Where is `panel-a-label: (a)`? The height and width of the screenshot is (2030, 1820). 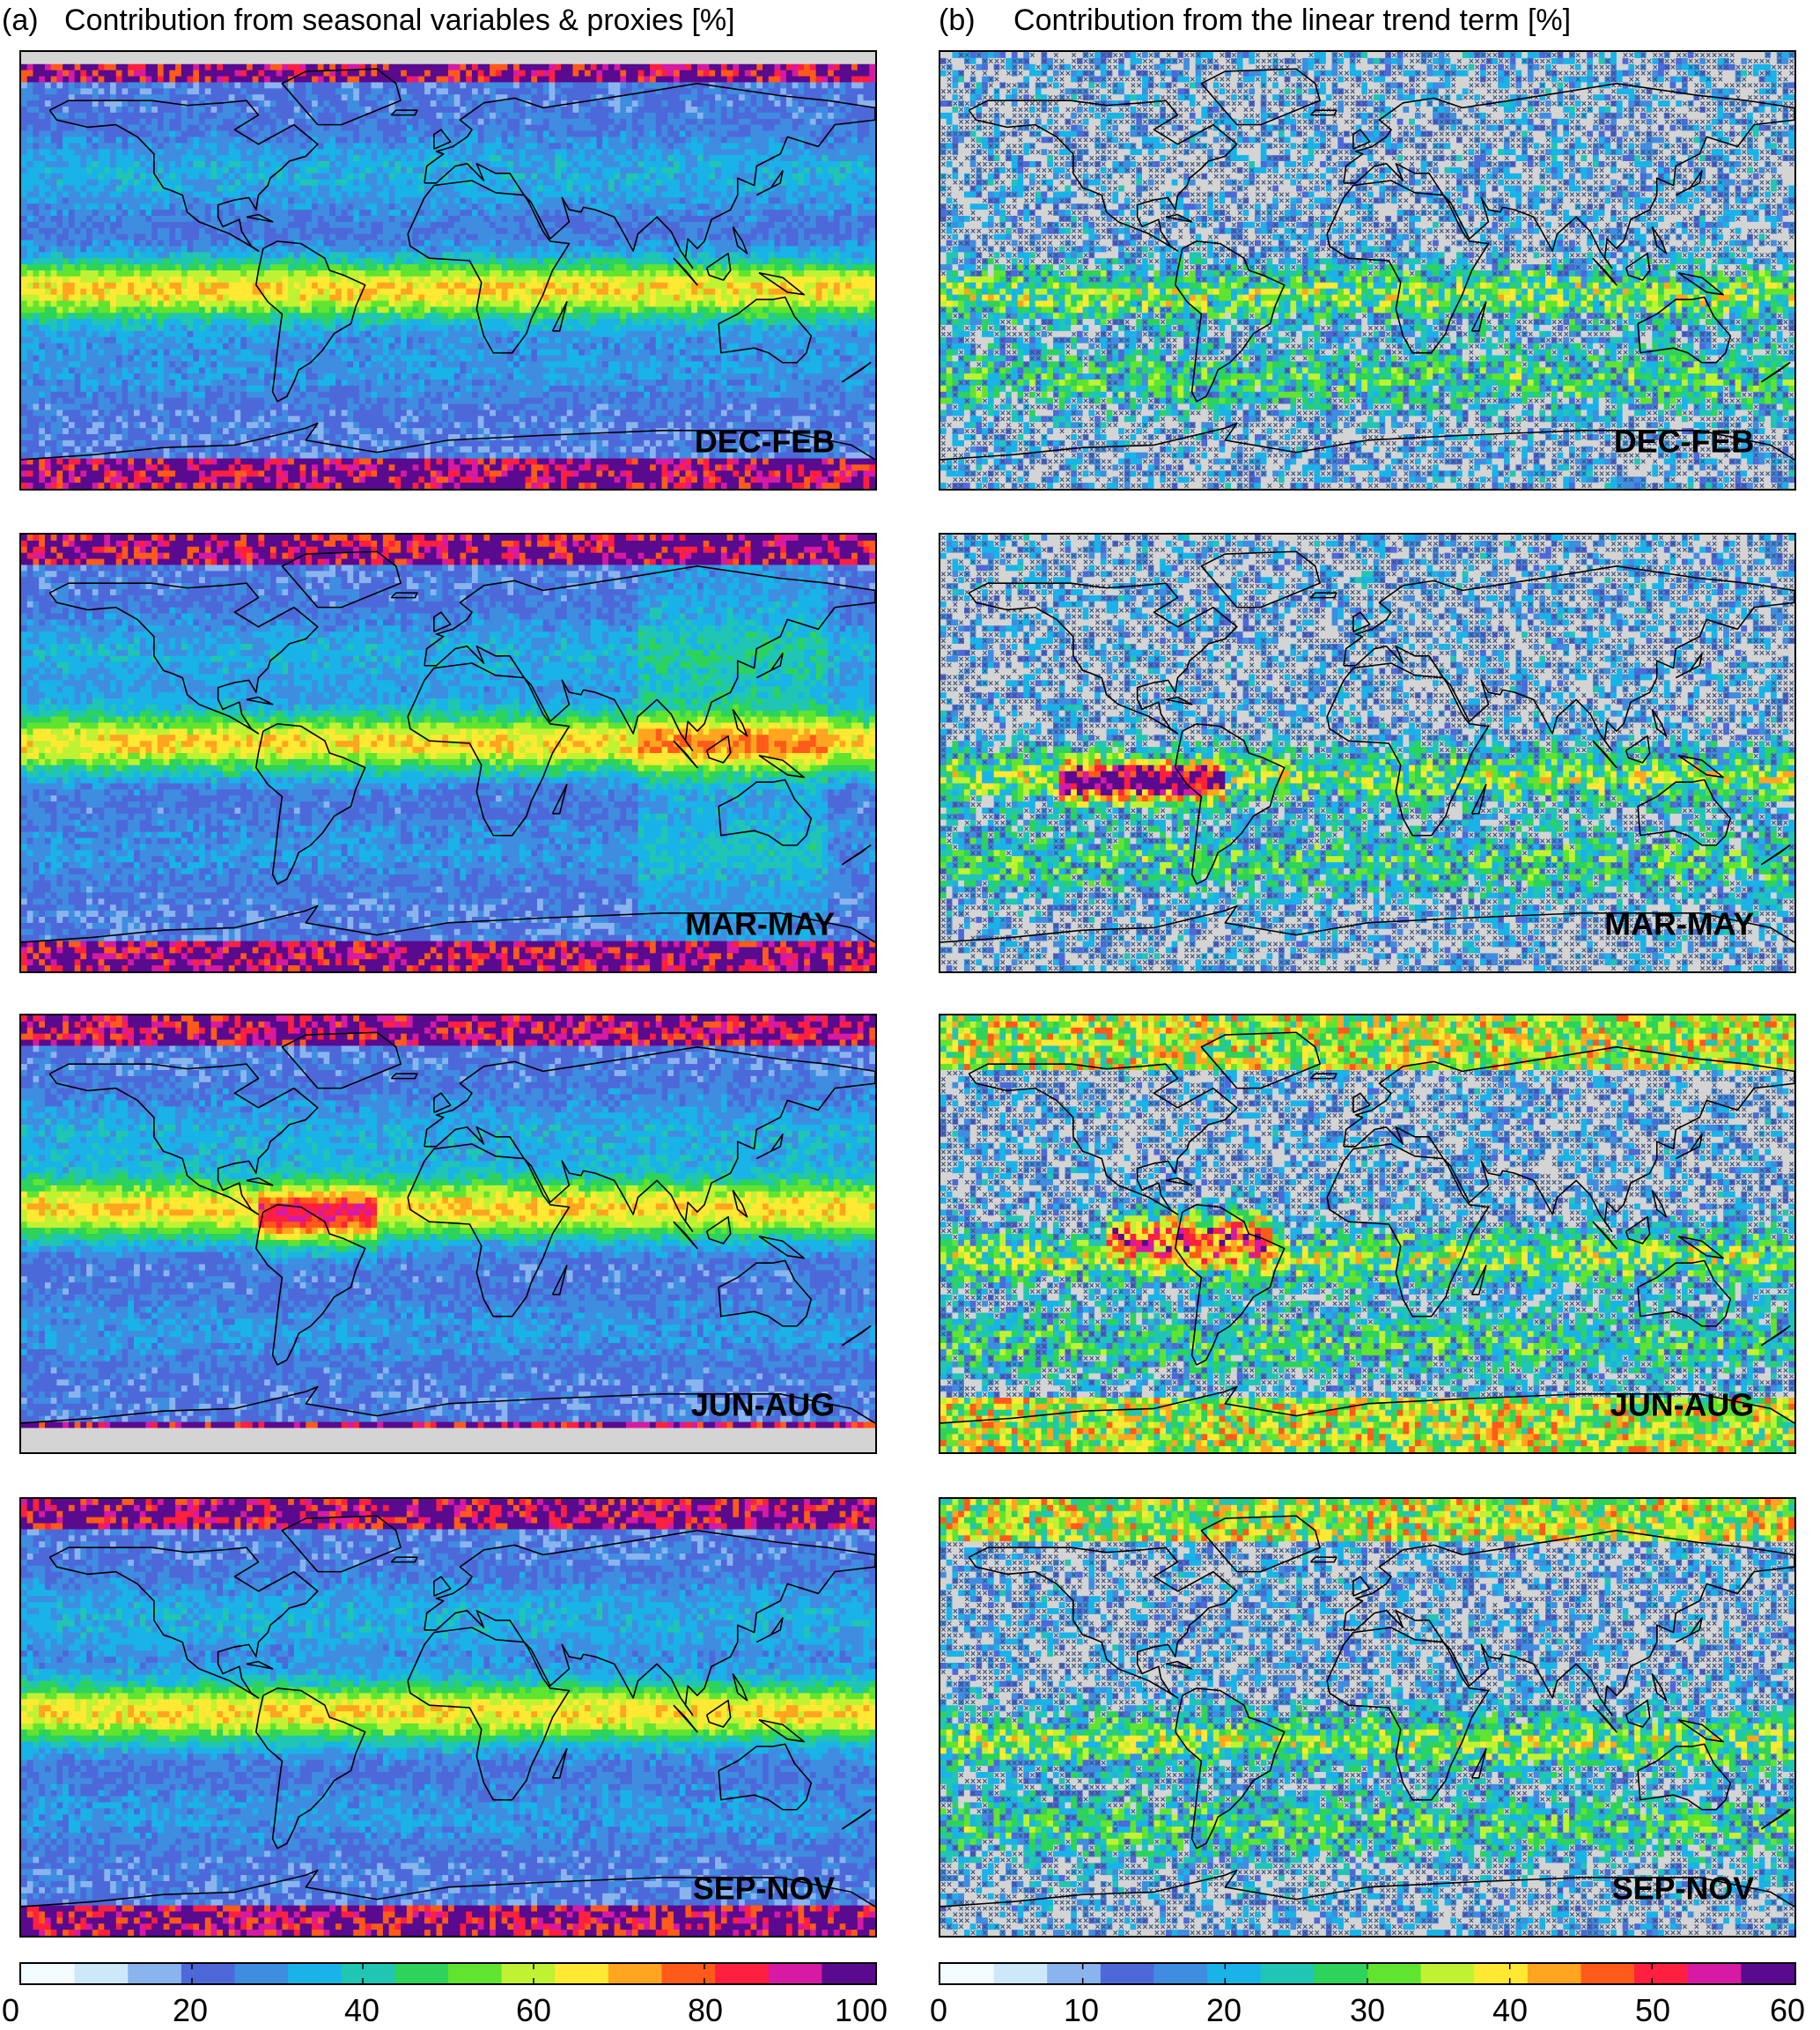 panel-a-label: (a) is located at coordinates (20, 20).